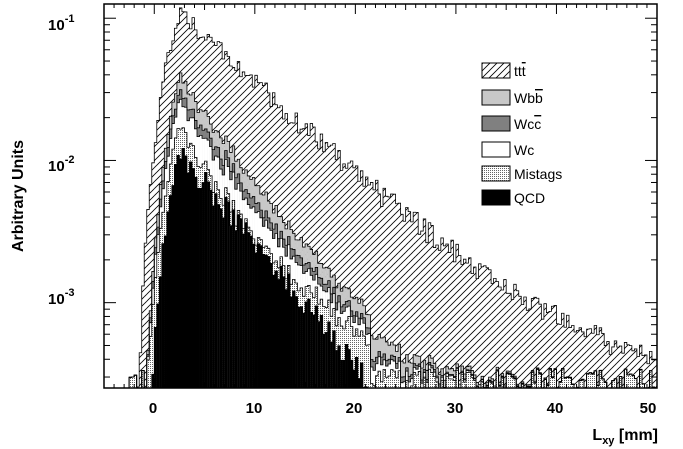 The width and height of the screenshot is (683, 449). I want to click on x-tick-label-40: 40, so click(555, 408).